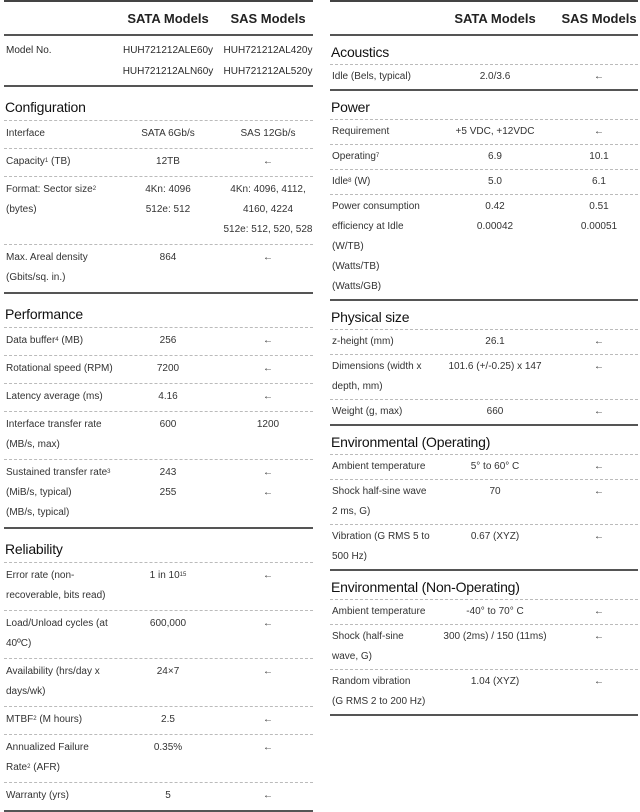  I want to click on label-line: (G RMS 2 to 200 Hz), so click(381, 702).